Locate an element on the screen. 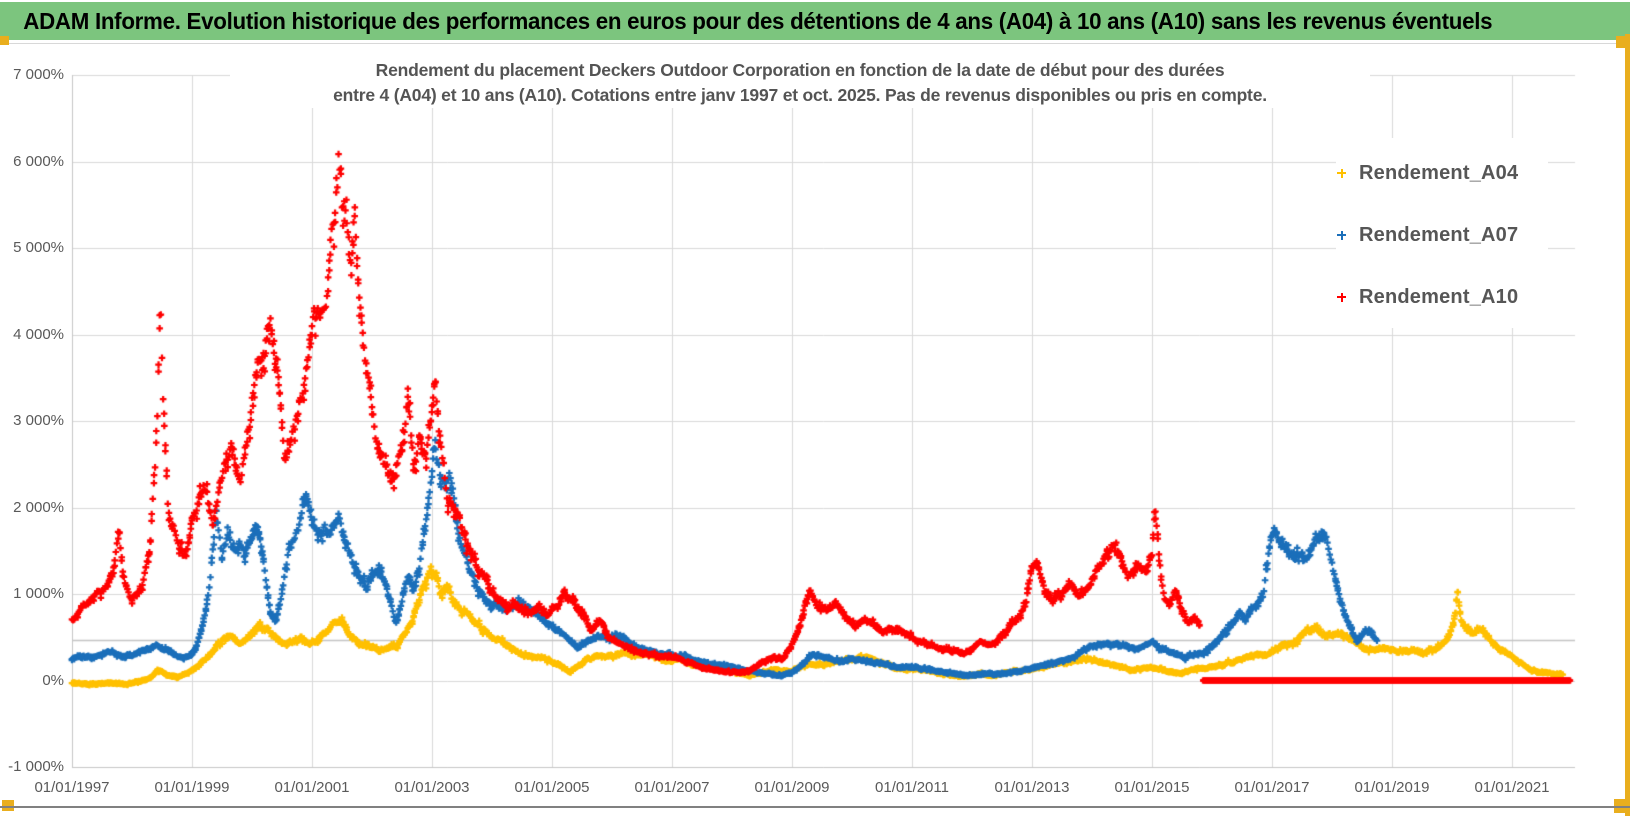  legend-entry-rendement-a10: Rendement_A10 is located at coordinates (1427, 297).